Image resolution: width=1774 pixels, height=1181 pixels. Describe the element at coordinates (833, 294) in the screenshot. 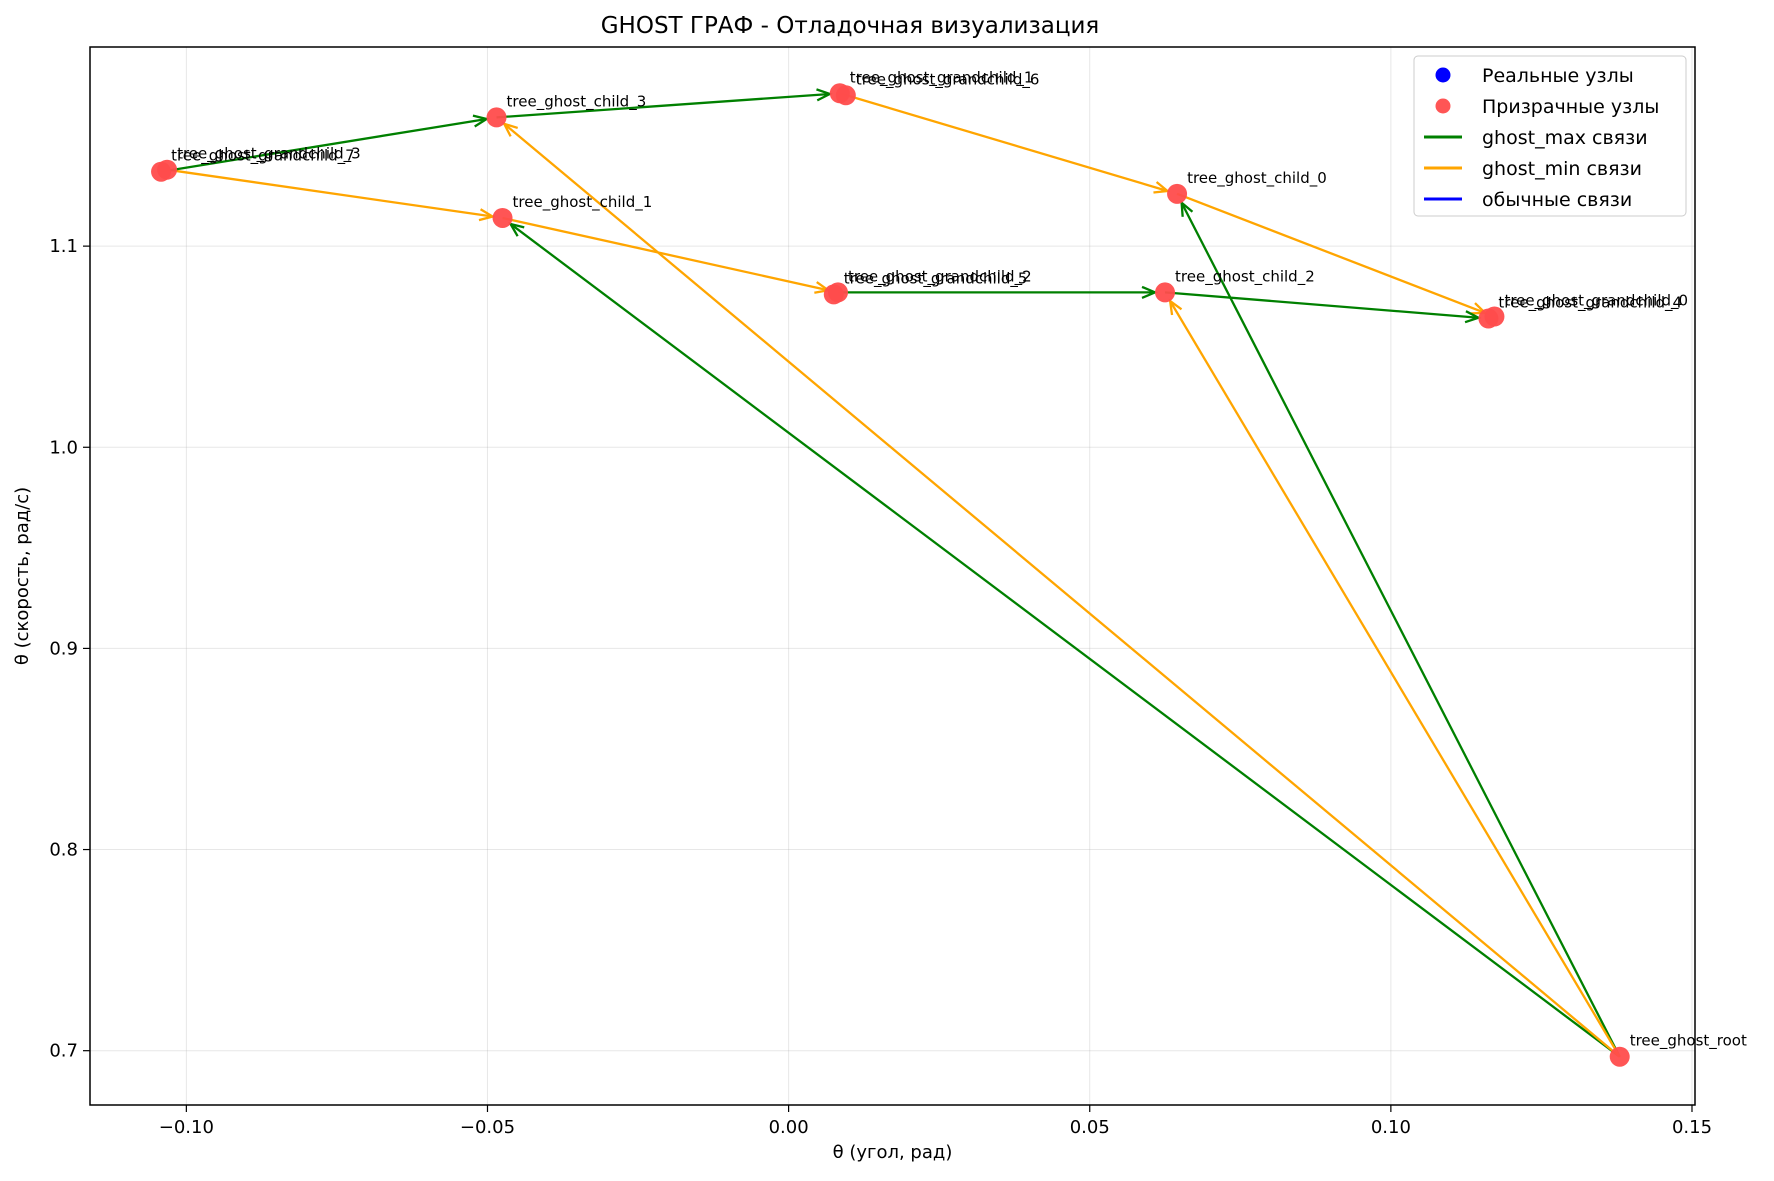

I see `node-g5` at that location.